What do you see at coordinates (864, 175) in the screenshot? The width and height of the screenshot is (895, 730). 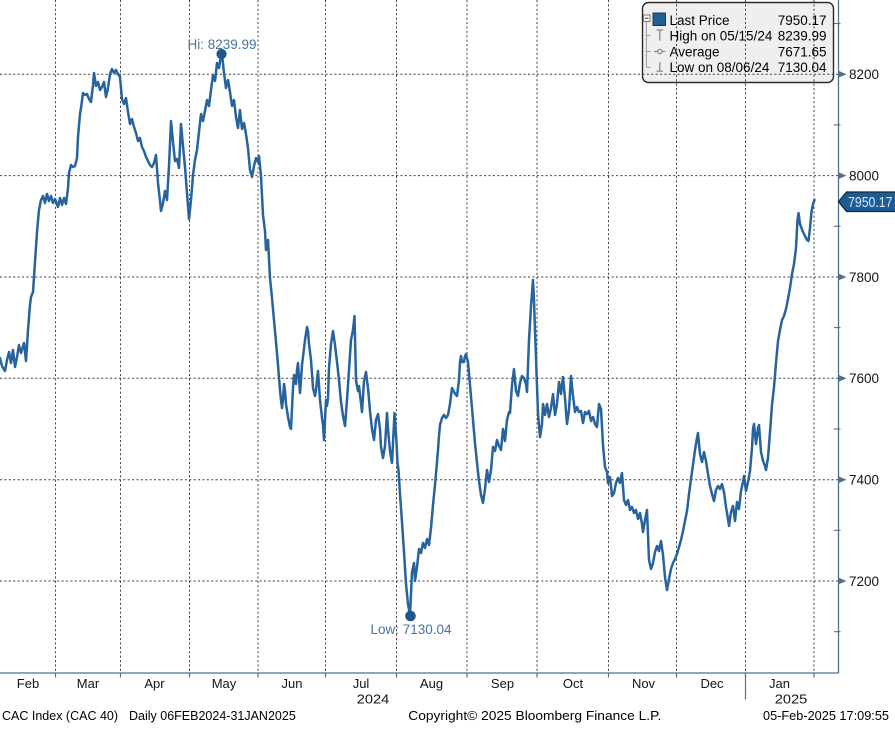 I see `svg-text: 8000` at bounding box center [864, 175].